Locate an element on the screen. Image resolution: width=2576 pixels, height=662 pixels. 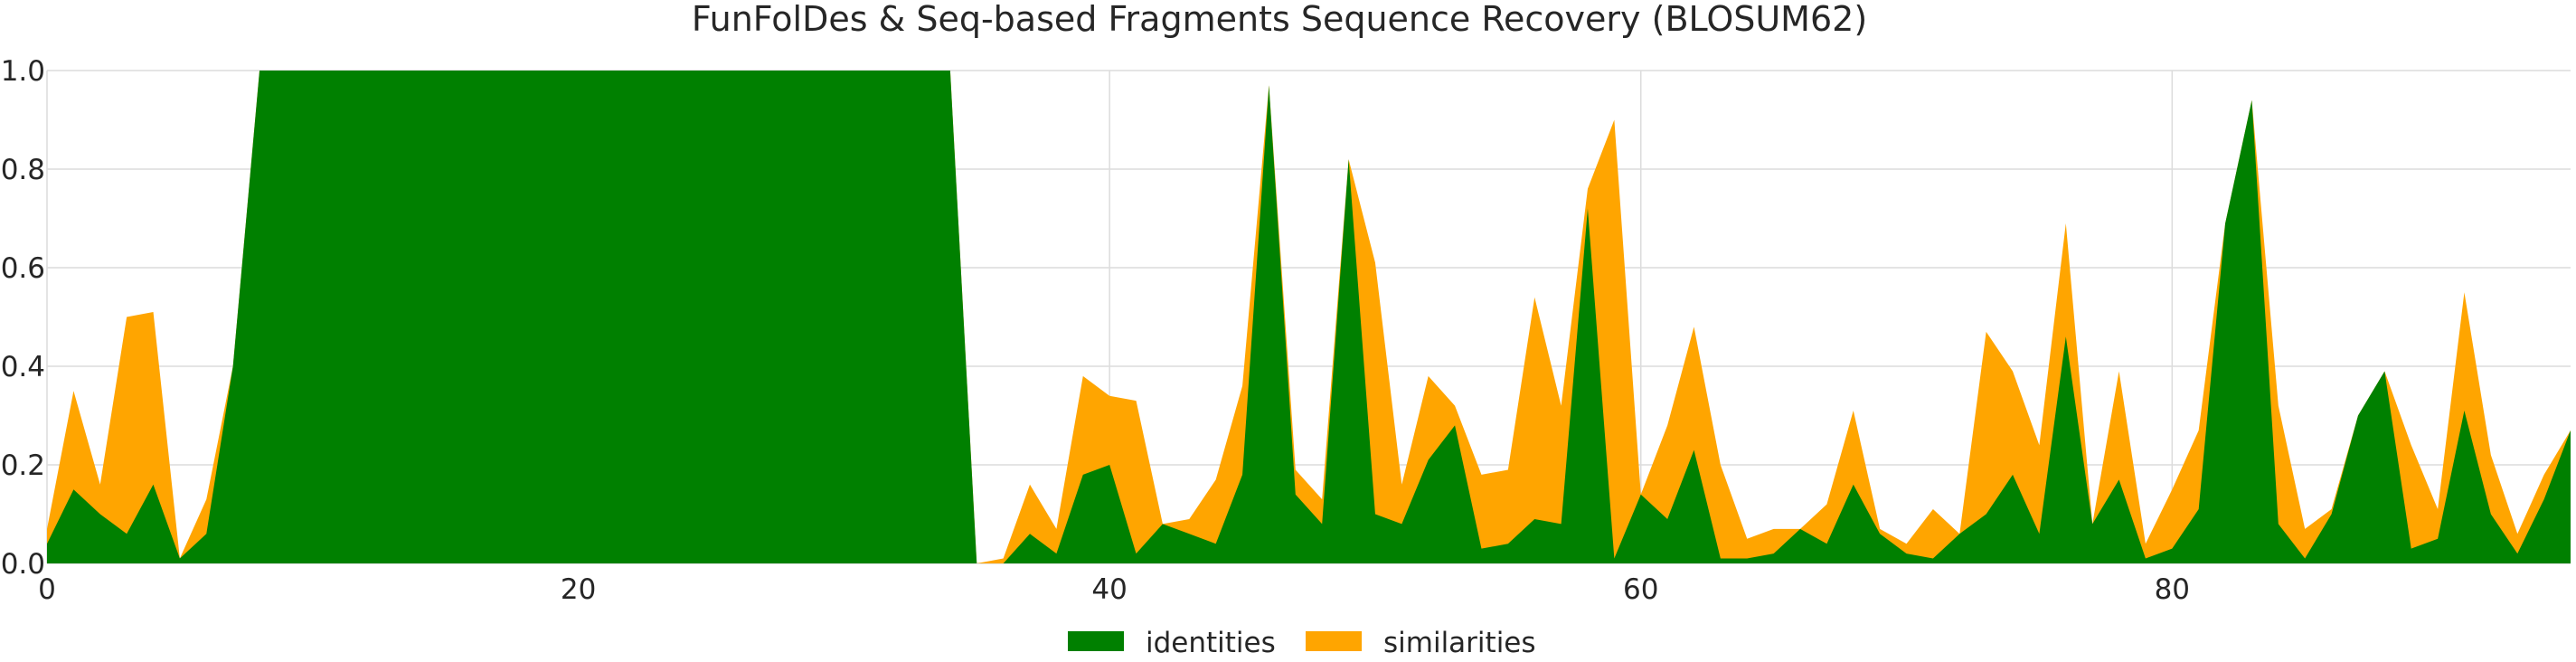
y-tick-label: 1.0 is located at coordinates (23, 71).